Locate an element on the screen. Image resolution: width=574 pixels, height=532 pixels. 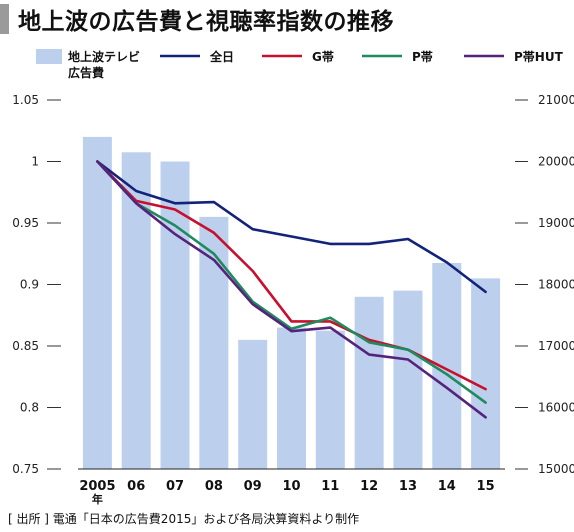
right-tick-label: 18000 is located at coordinates (556, 285).